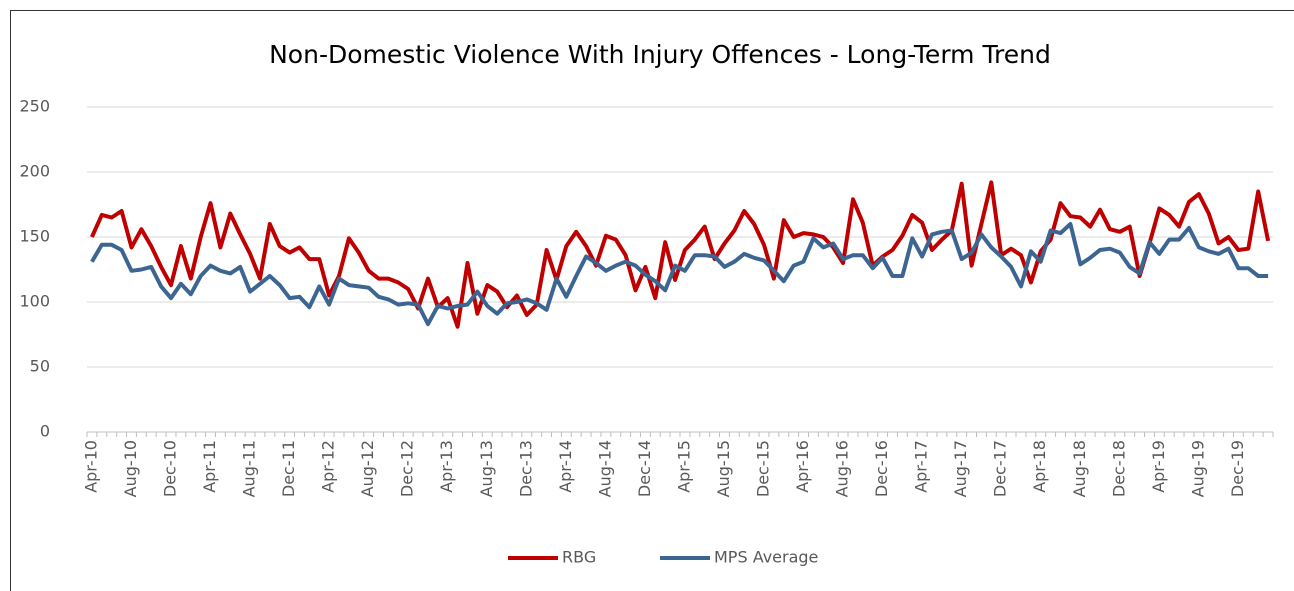  What do you see at coordinates (90, 466) in the screenshot?
I see `x-tick-label: Apr-10` at bounding box center [90, 466].